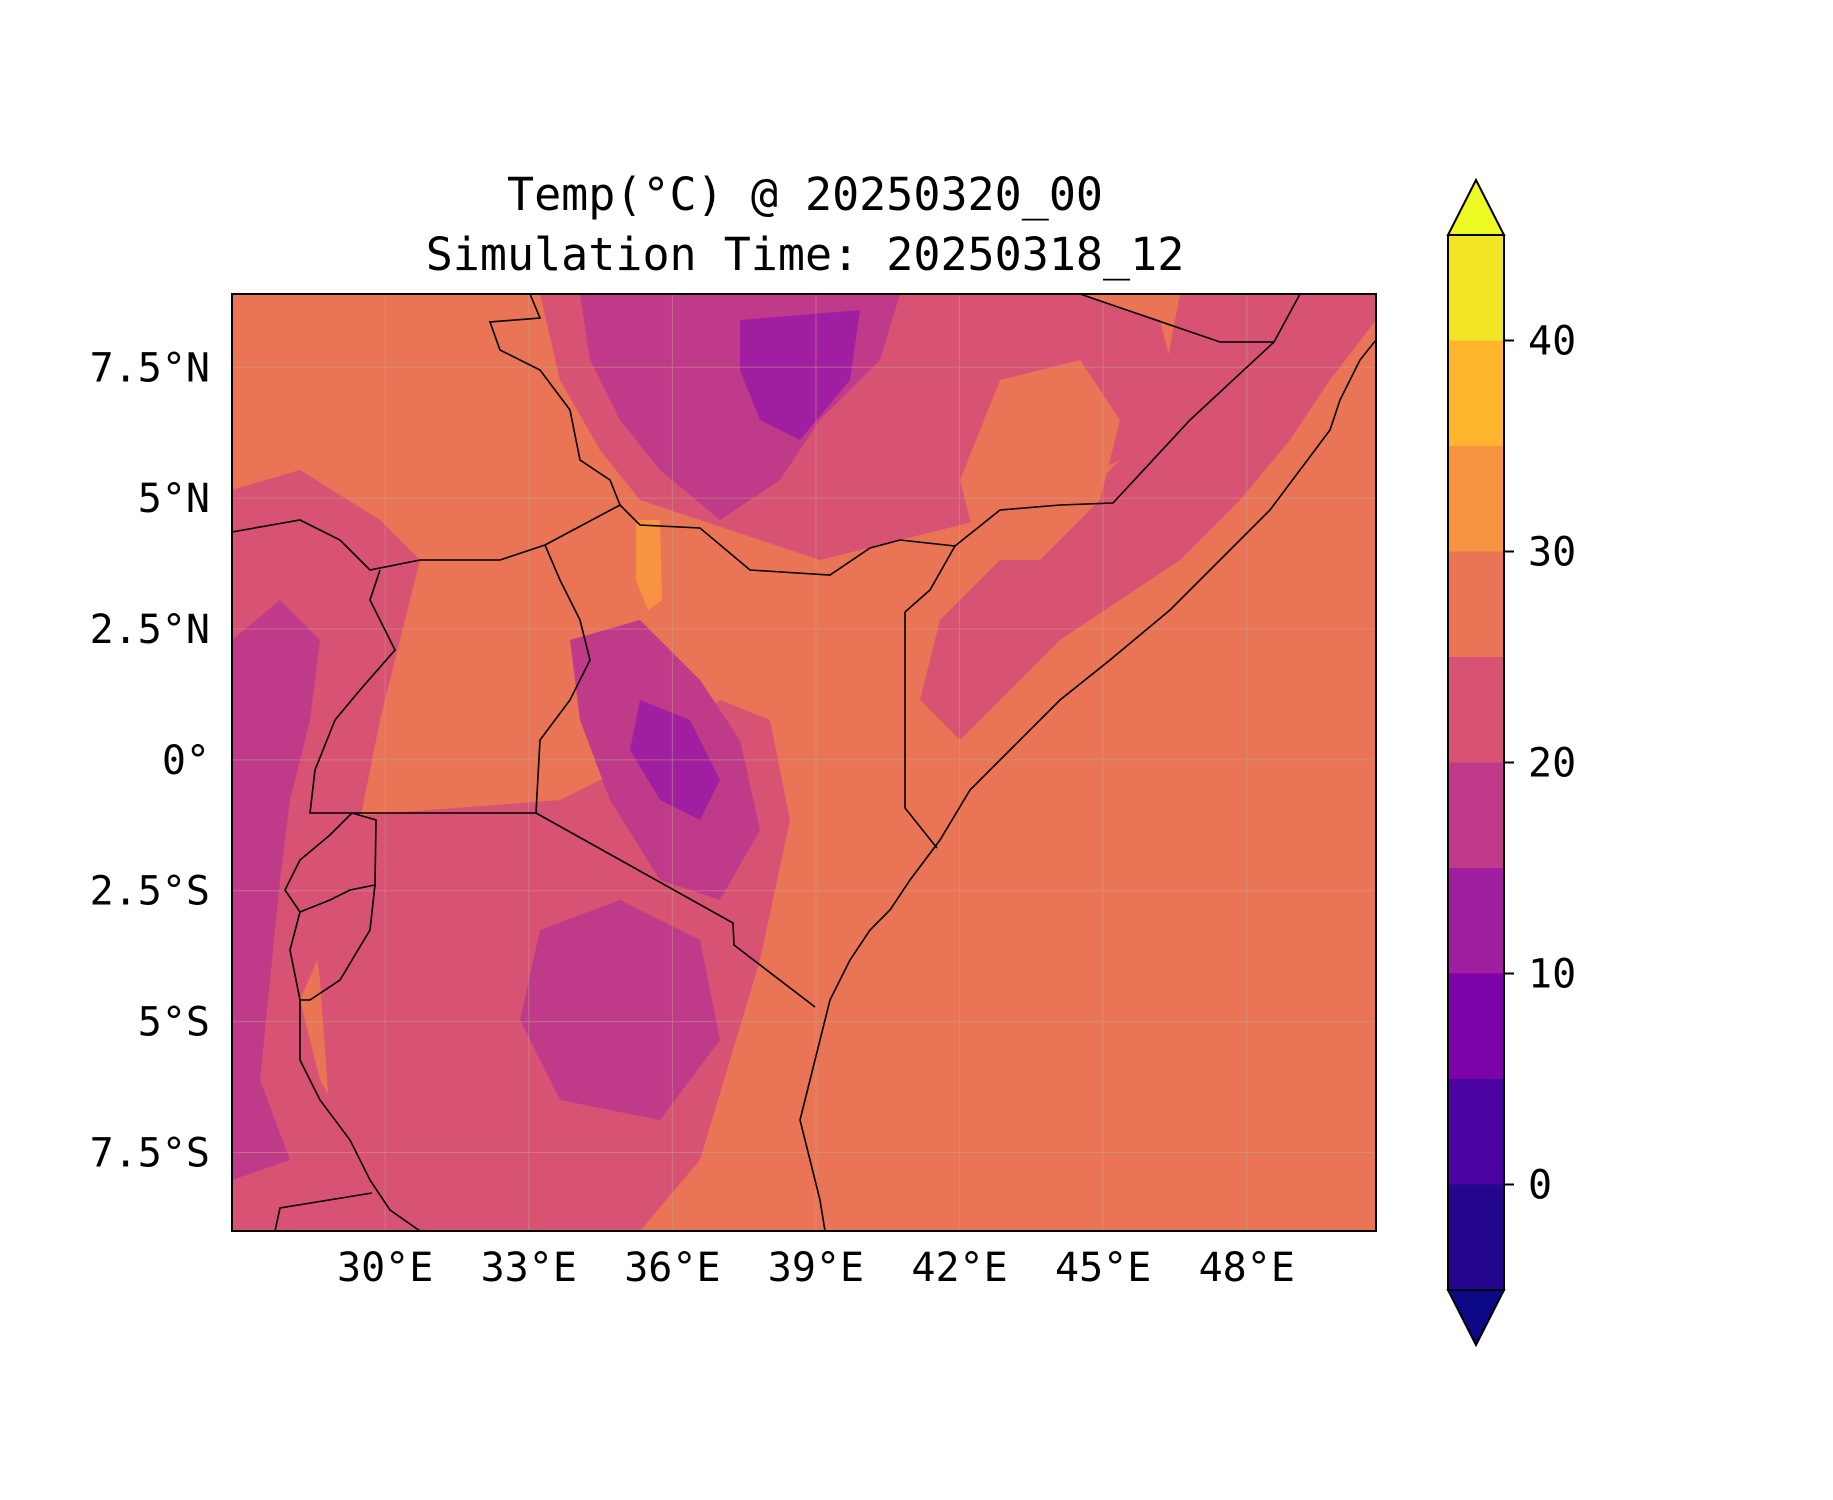 The image size is (1833, 1500). Describe the element at coordinates (385, 1268) in the screenshot. I see `lon-tick-label: 30°E` at that location.